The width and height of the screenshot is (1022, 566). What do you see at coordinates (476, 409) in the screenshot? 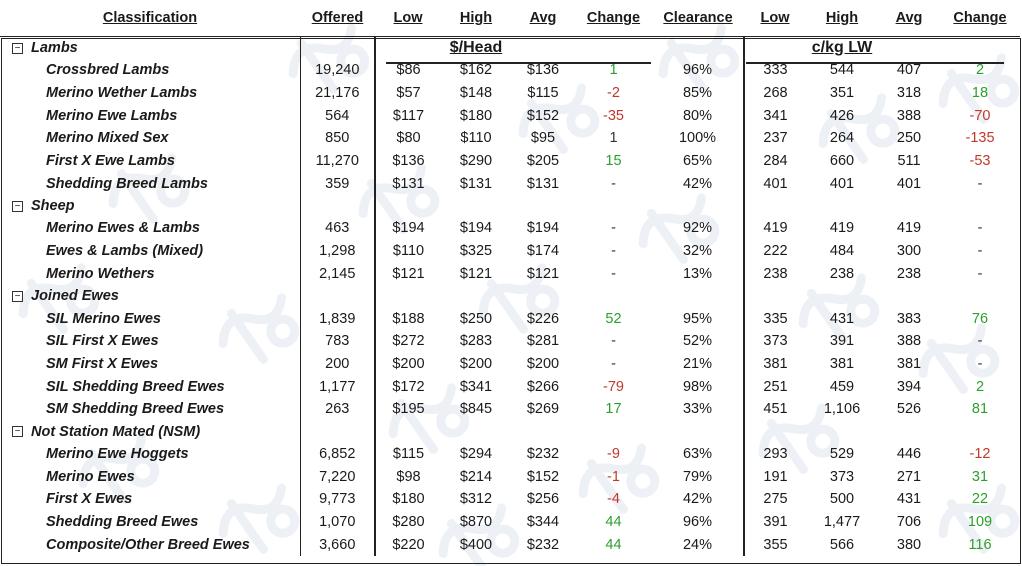
I see `cell-high: $845` at bounding box center [476, 409].